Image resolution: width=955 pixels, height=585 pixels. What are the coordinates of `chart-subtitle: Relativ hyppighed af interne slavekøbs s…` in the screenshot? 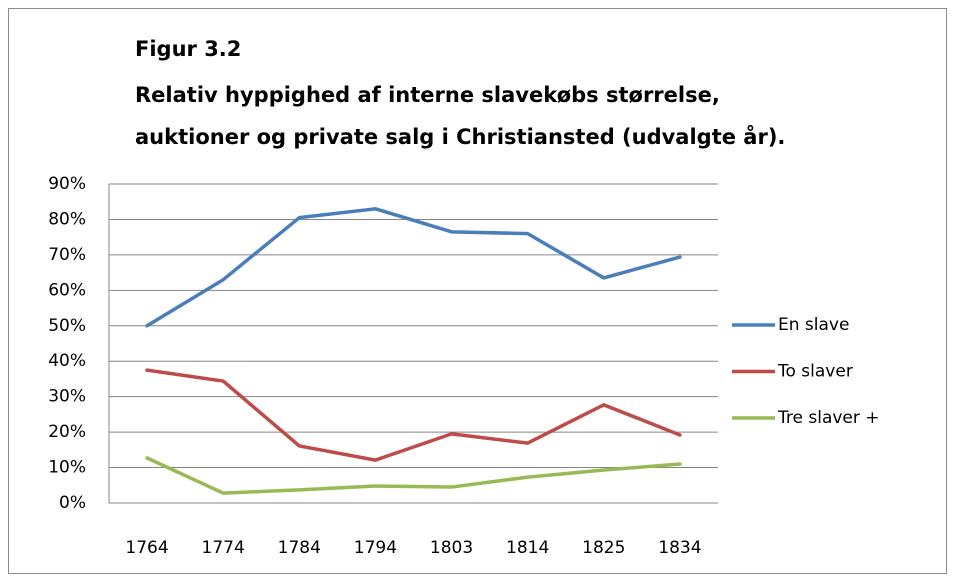 It's located at (427, 95).